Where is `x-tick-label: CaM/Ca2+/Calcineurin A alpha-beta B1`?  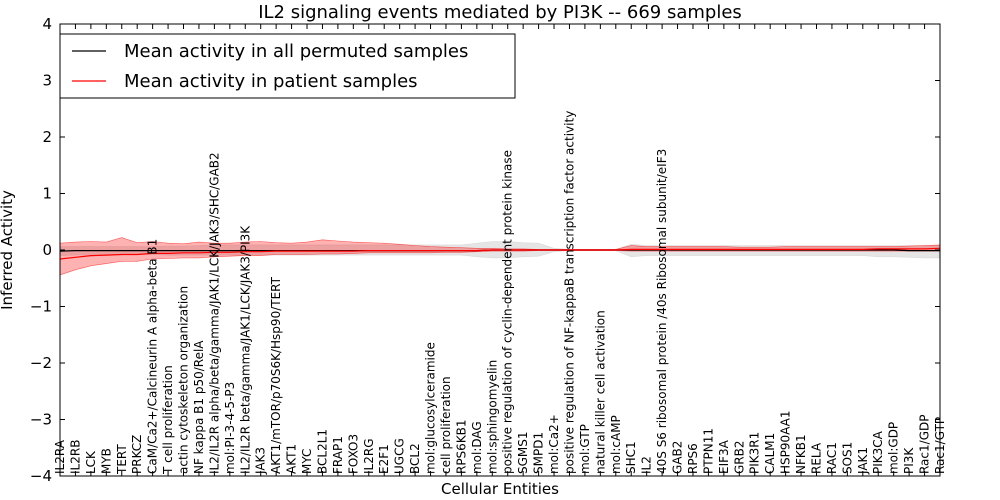
x-tick-label: CaM/Ca2+/Calcineurin A alpha-beta B1 is located at coordinates (153, 356).